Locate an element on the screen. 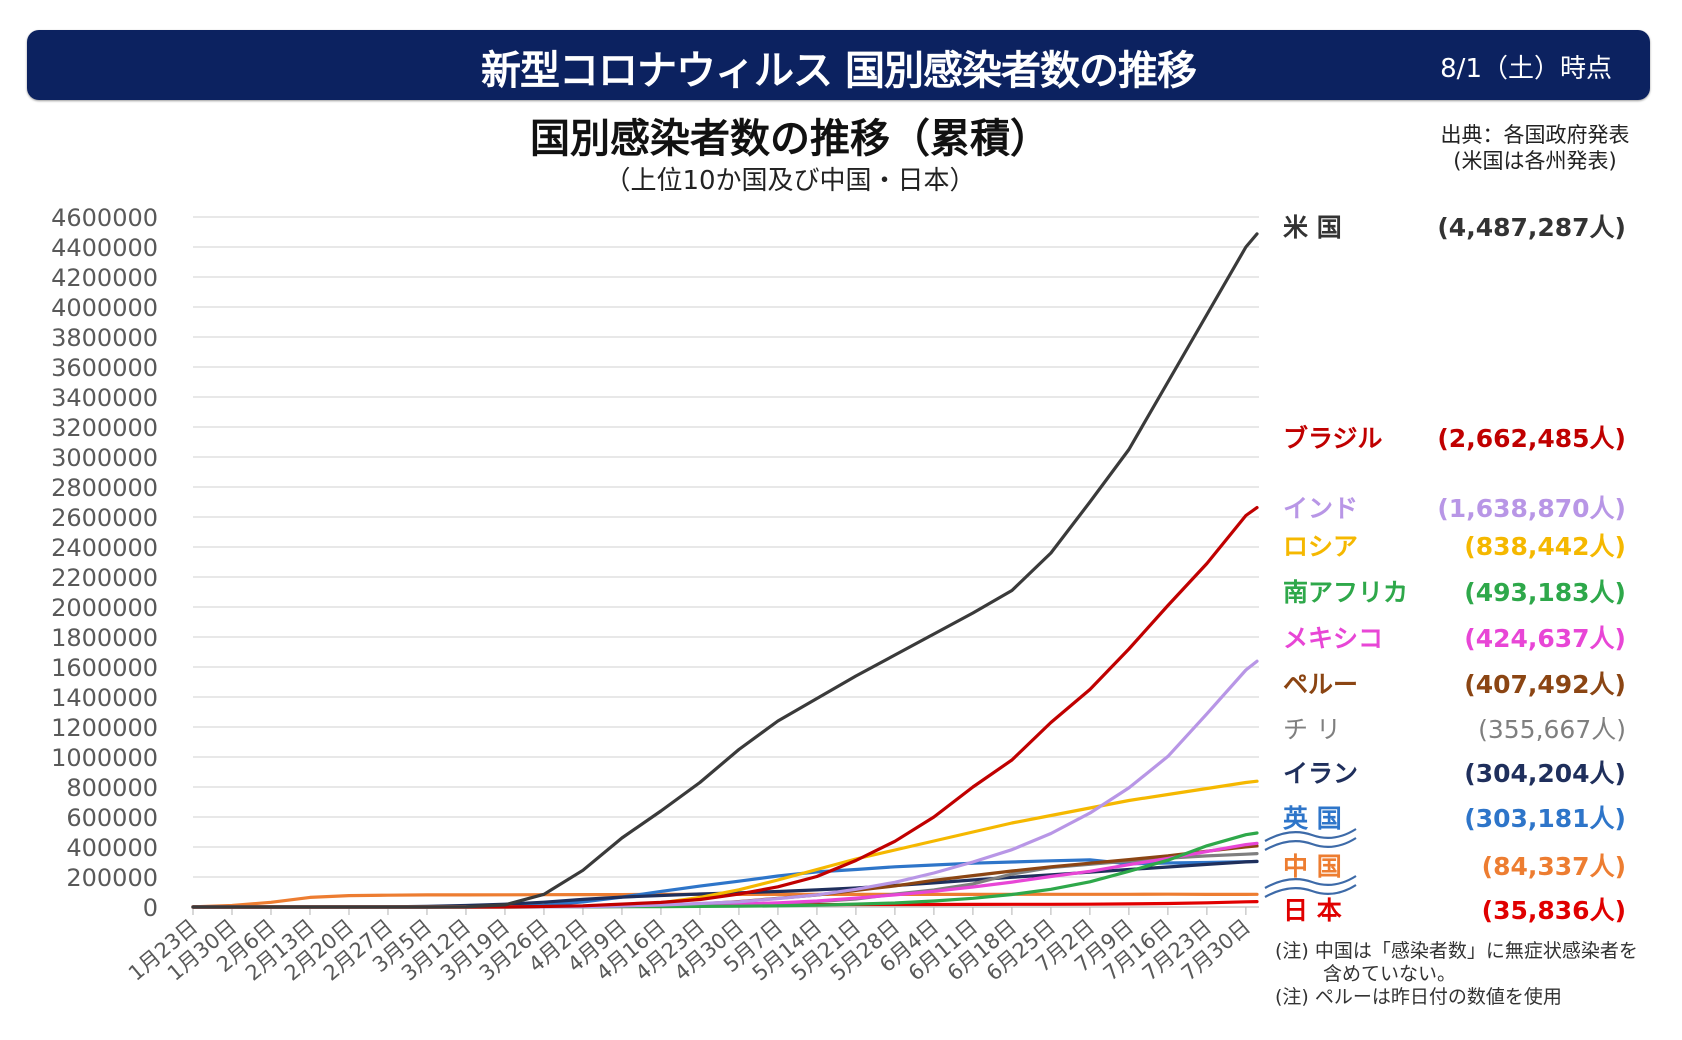 The width and height of the screenshot is (1682, 1040). legend-value: (304,204人) is located at coordinates (1545, 773).